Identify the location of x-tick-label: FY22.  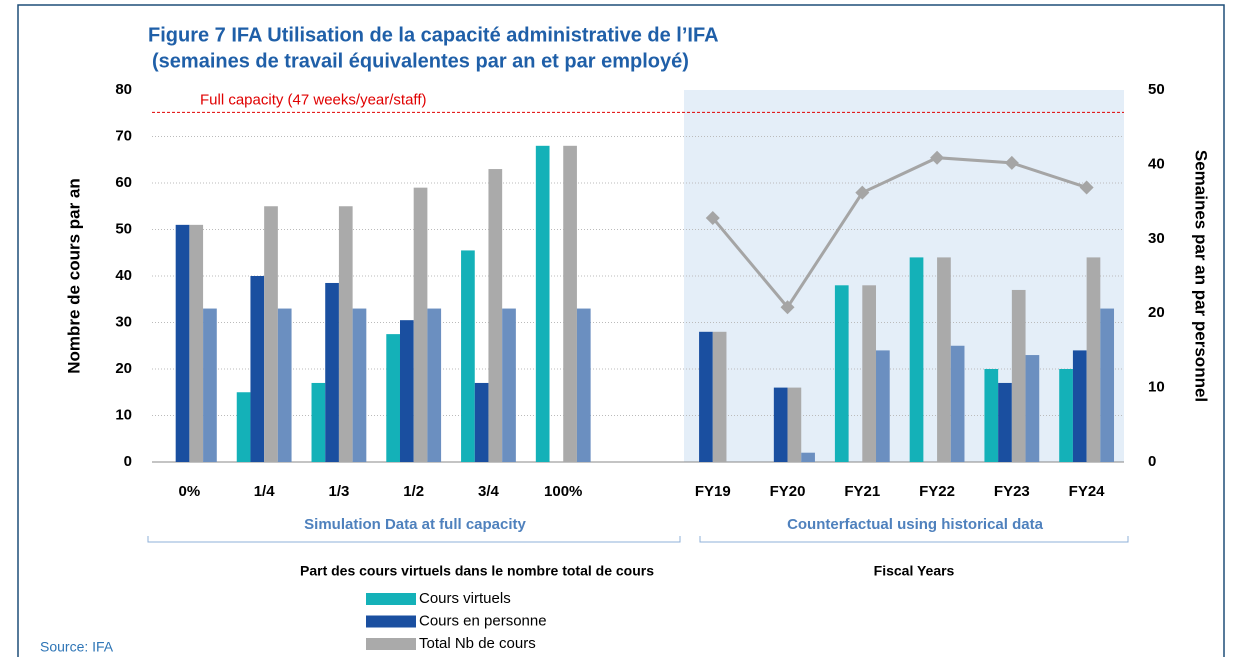
(937, 491).